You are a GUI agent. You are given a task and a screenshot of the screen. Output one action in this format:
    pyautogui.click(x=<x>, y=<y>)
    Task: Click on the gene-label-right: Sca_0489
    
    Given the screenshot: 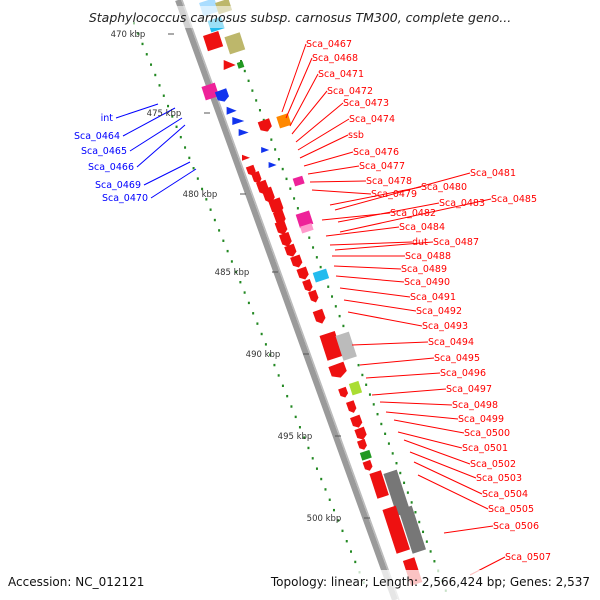 What is the action you would take?
    pyautogui.click(x=424, y=269)
    